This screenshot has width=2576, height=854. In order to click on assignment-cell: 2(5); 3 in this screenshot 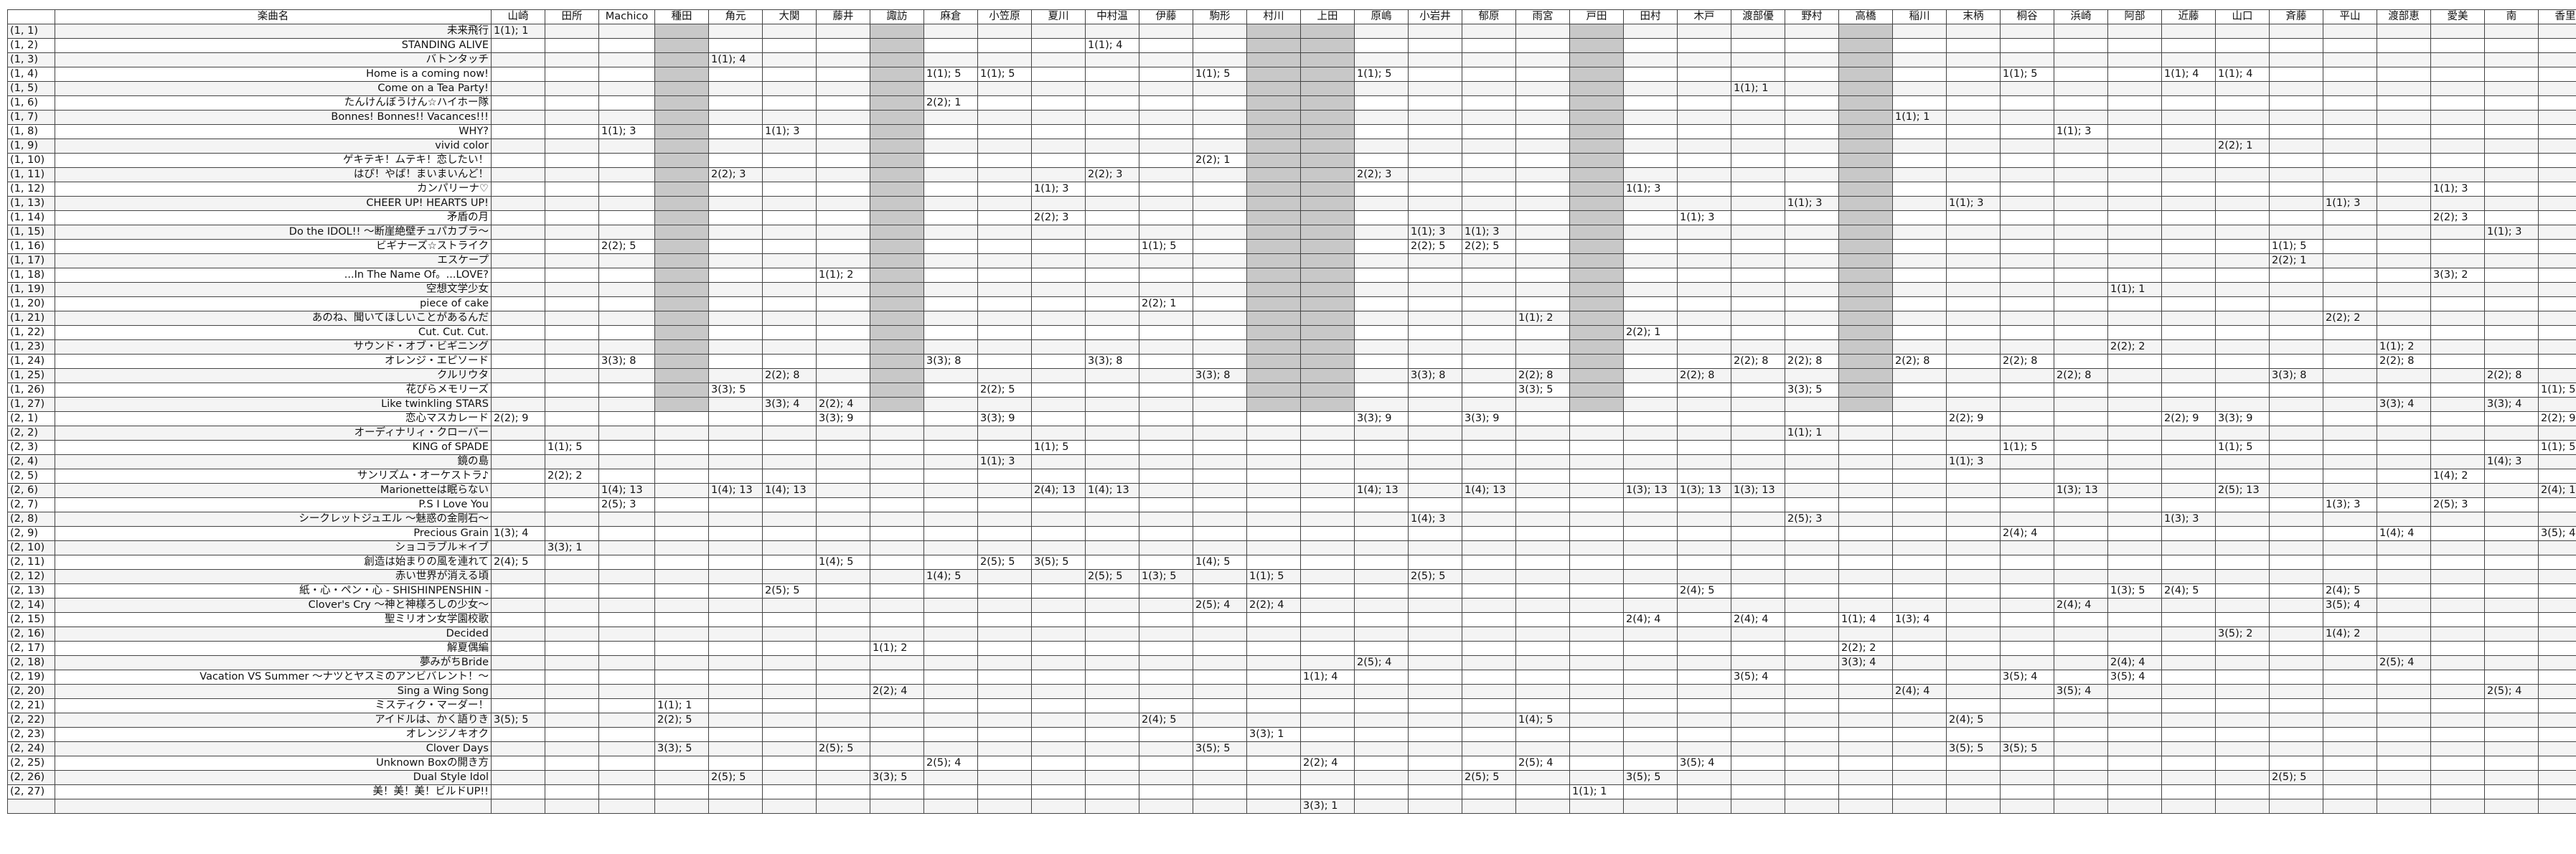, I will do `click(1812, 519)`.